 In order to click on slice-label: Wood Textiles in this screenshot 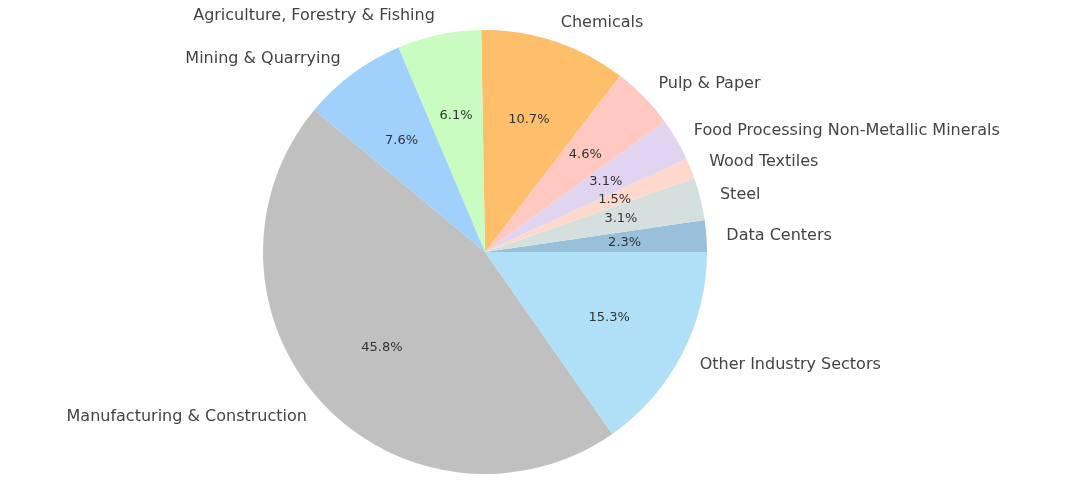, I will do `click(764, 160)`.